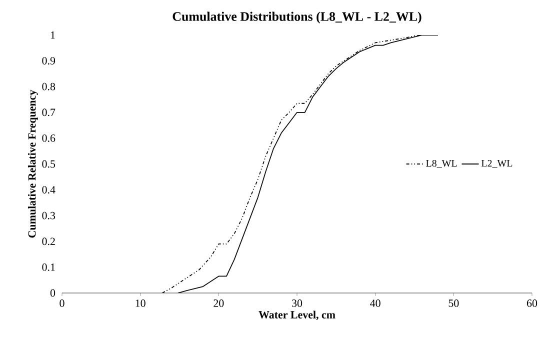 Image resolution: width=550 pixels, height=339 pixels. Describe the element at coordinates (297, 315) in the screenshot. I see `x-axis-title: Water Level, cm` at that location.